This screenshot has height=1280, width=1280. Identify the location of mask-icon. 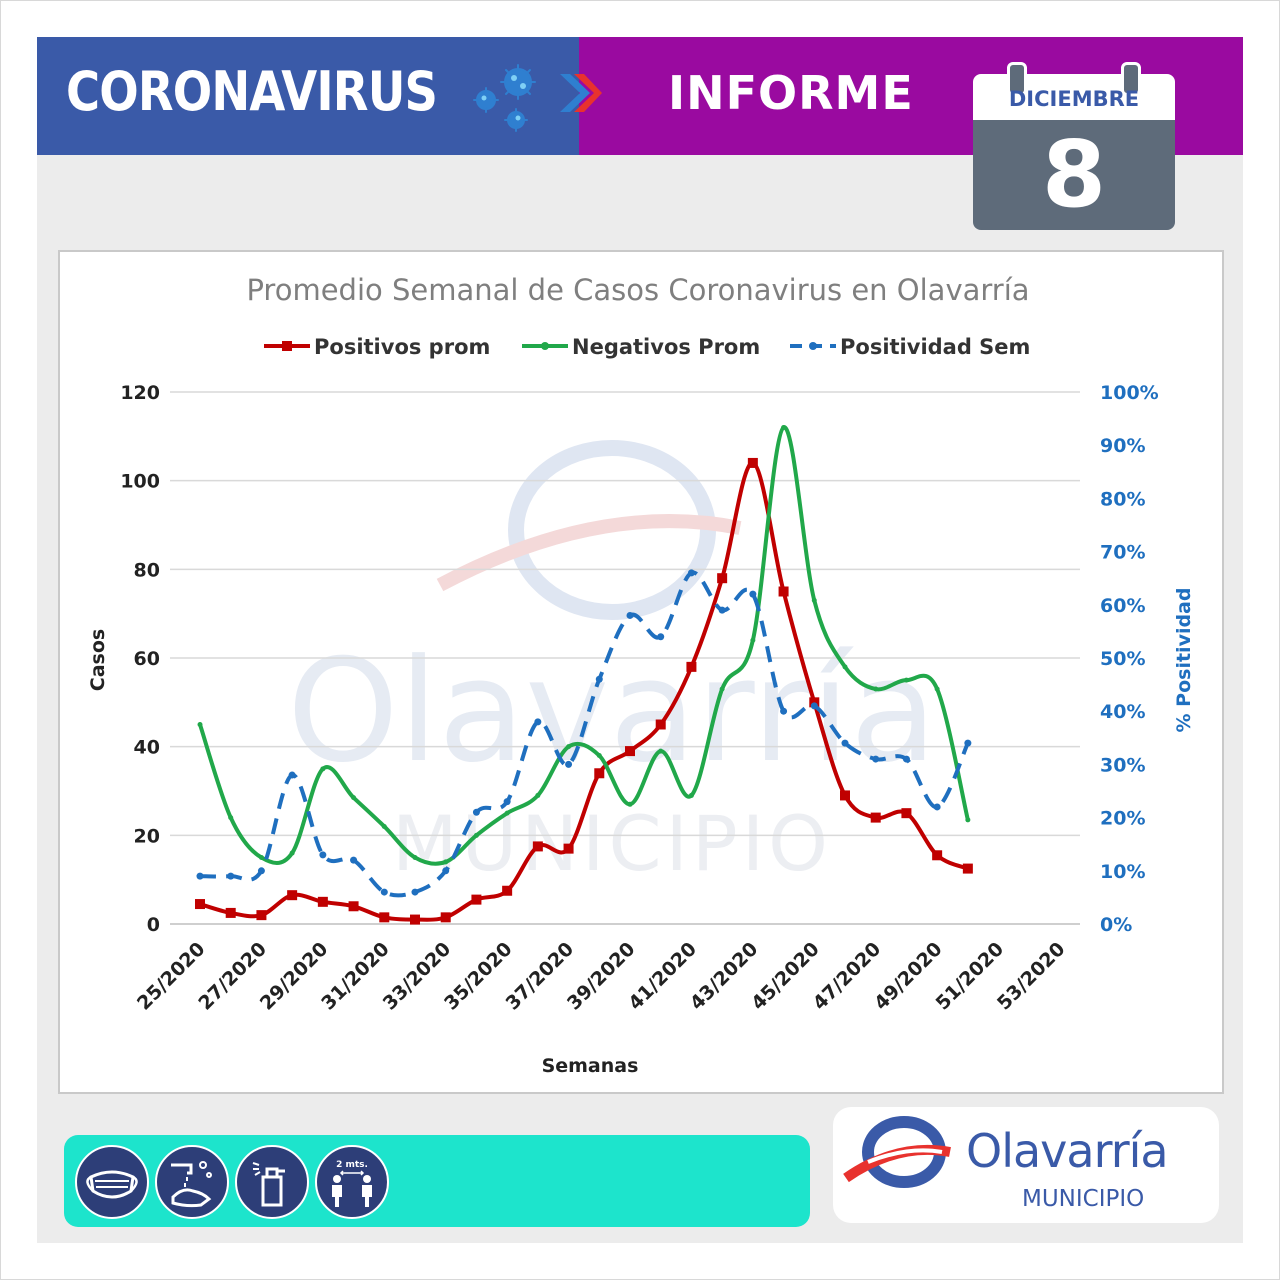
(112, 1182).